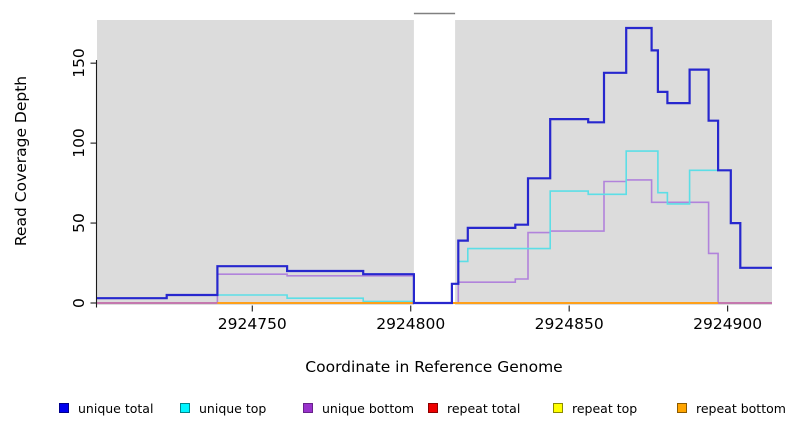 The image size is (792, 432). Describe the element at coordinates (116, 408) in the screenshot. I see `legend-label: unique total` at that location.